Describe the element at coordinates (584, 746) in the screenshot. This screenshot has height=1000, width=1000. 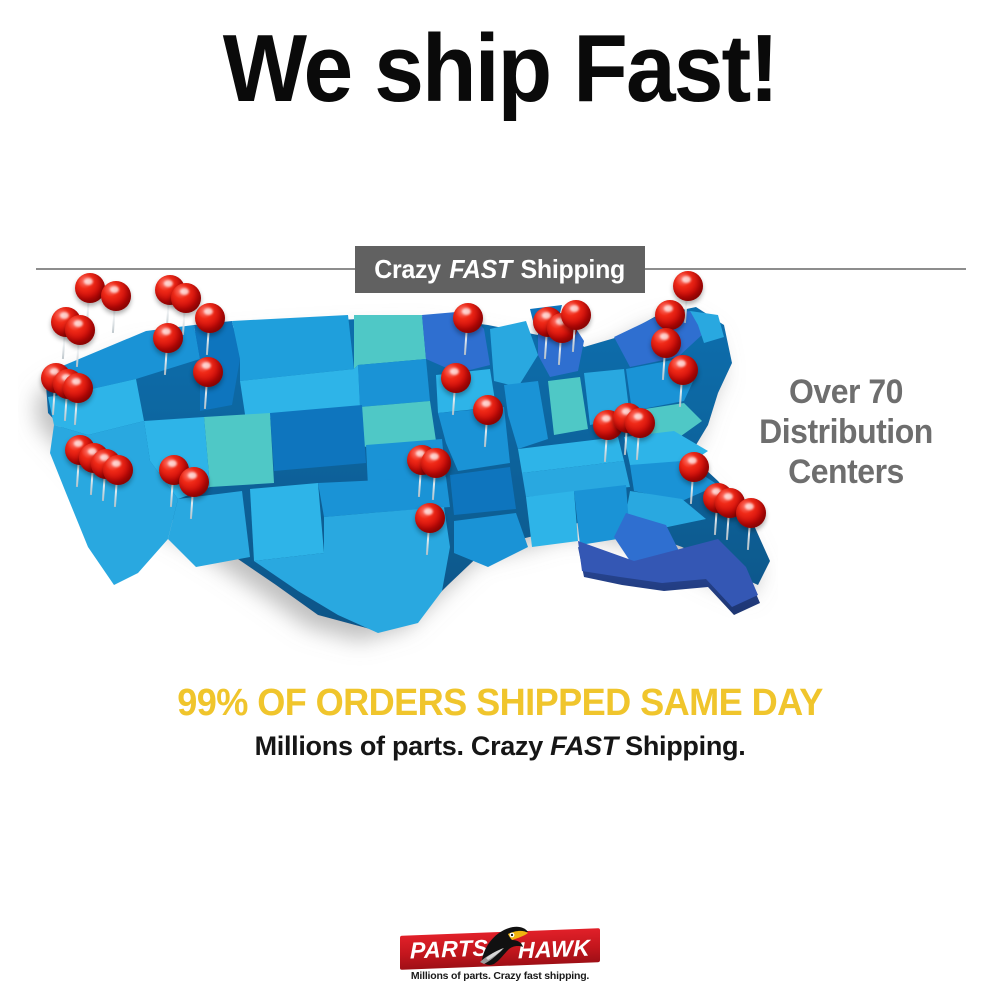
I see `subcopy-emphasis: FAST` at that location.